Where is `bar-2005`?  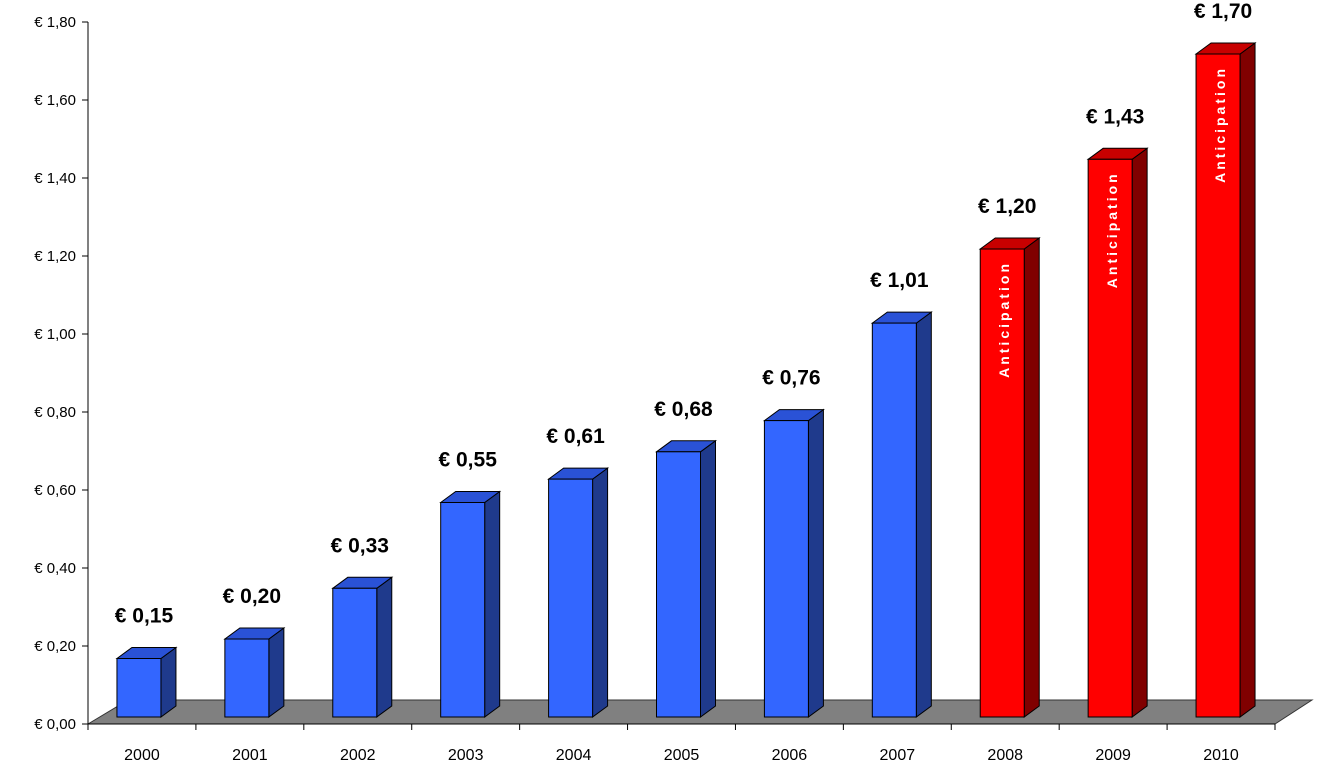 bar-2005 is located at coordinates (686, 578).